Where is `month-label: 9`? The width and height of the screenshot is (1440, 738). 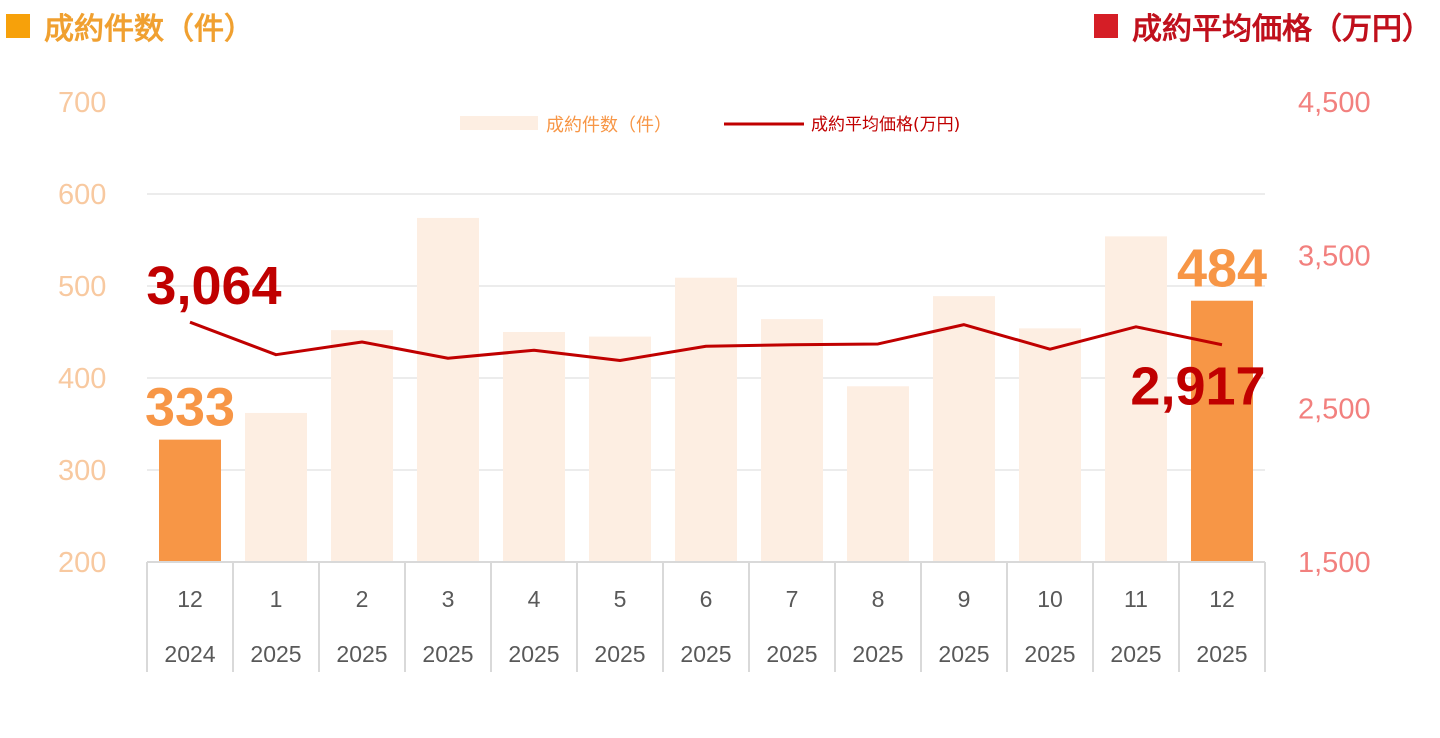 month-label: 9 is located at coordinates (964, 599).